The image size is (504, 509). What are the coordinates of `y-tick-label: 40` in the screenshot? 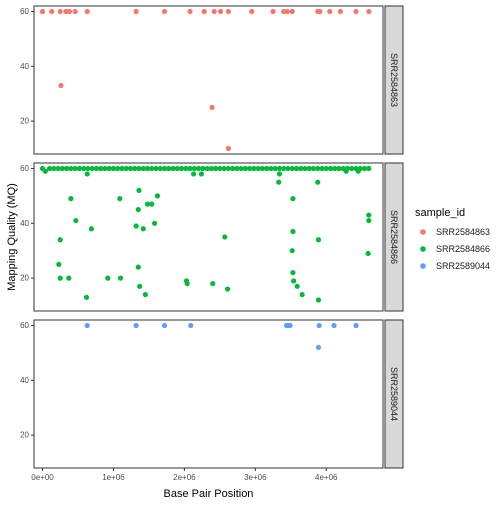 It's located at (24, 380).